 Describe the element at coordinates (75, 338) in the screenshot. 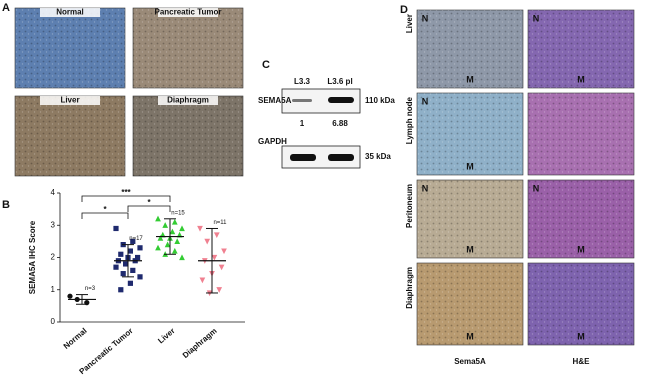

I see `x-tick-label: Normal` at that location.